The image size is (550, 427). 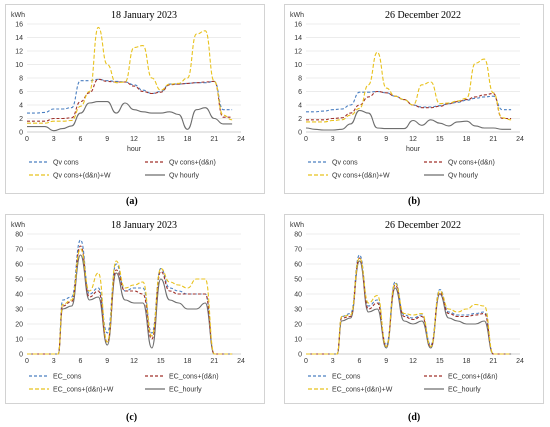 What do you see at coordinates (130, 96) in the screenshot?
I see `series-line-qv-cons` at bounding box center [130, 96].